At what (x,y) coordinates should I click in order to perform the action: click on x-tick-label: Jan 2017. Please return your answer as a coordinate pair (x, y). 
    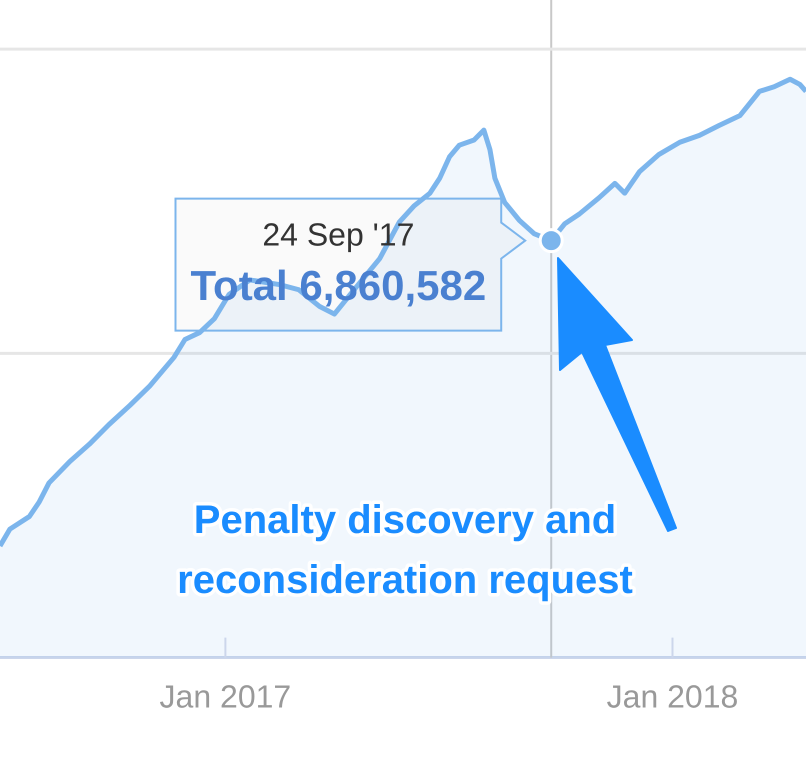
    Looking at the image, I should click on (226, 696).